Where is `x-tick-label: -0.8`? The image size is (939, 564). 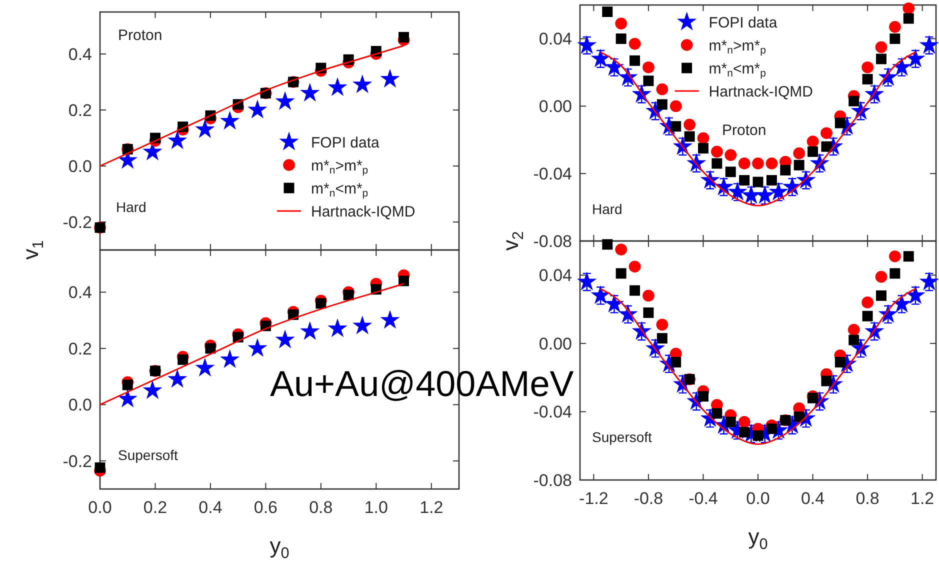 x-tick-label: -0.8 is located at coordinates (649, 498).